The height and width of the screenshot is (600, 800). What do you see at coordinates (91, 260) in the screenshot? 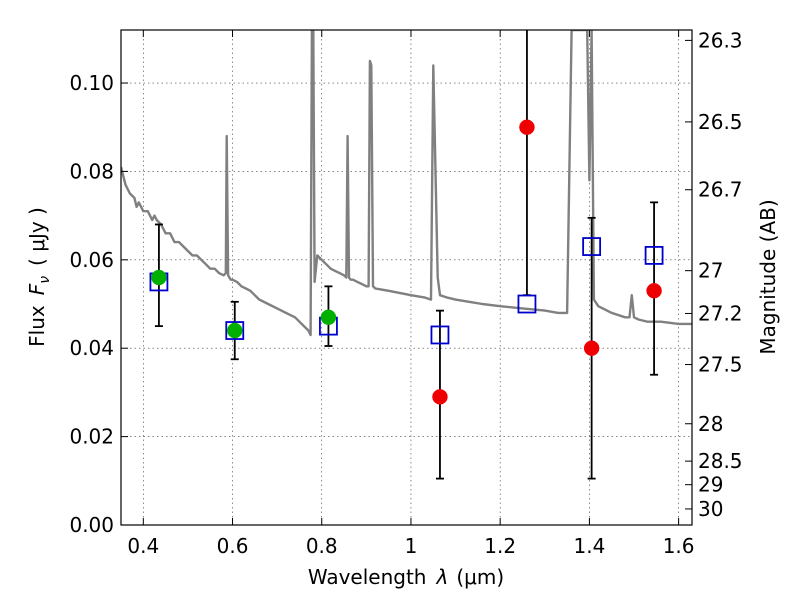
I see `y-tick-label: 0.06` at bounding box center [91, 260].